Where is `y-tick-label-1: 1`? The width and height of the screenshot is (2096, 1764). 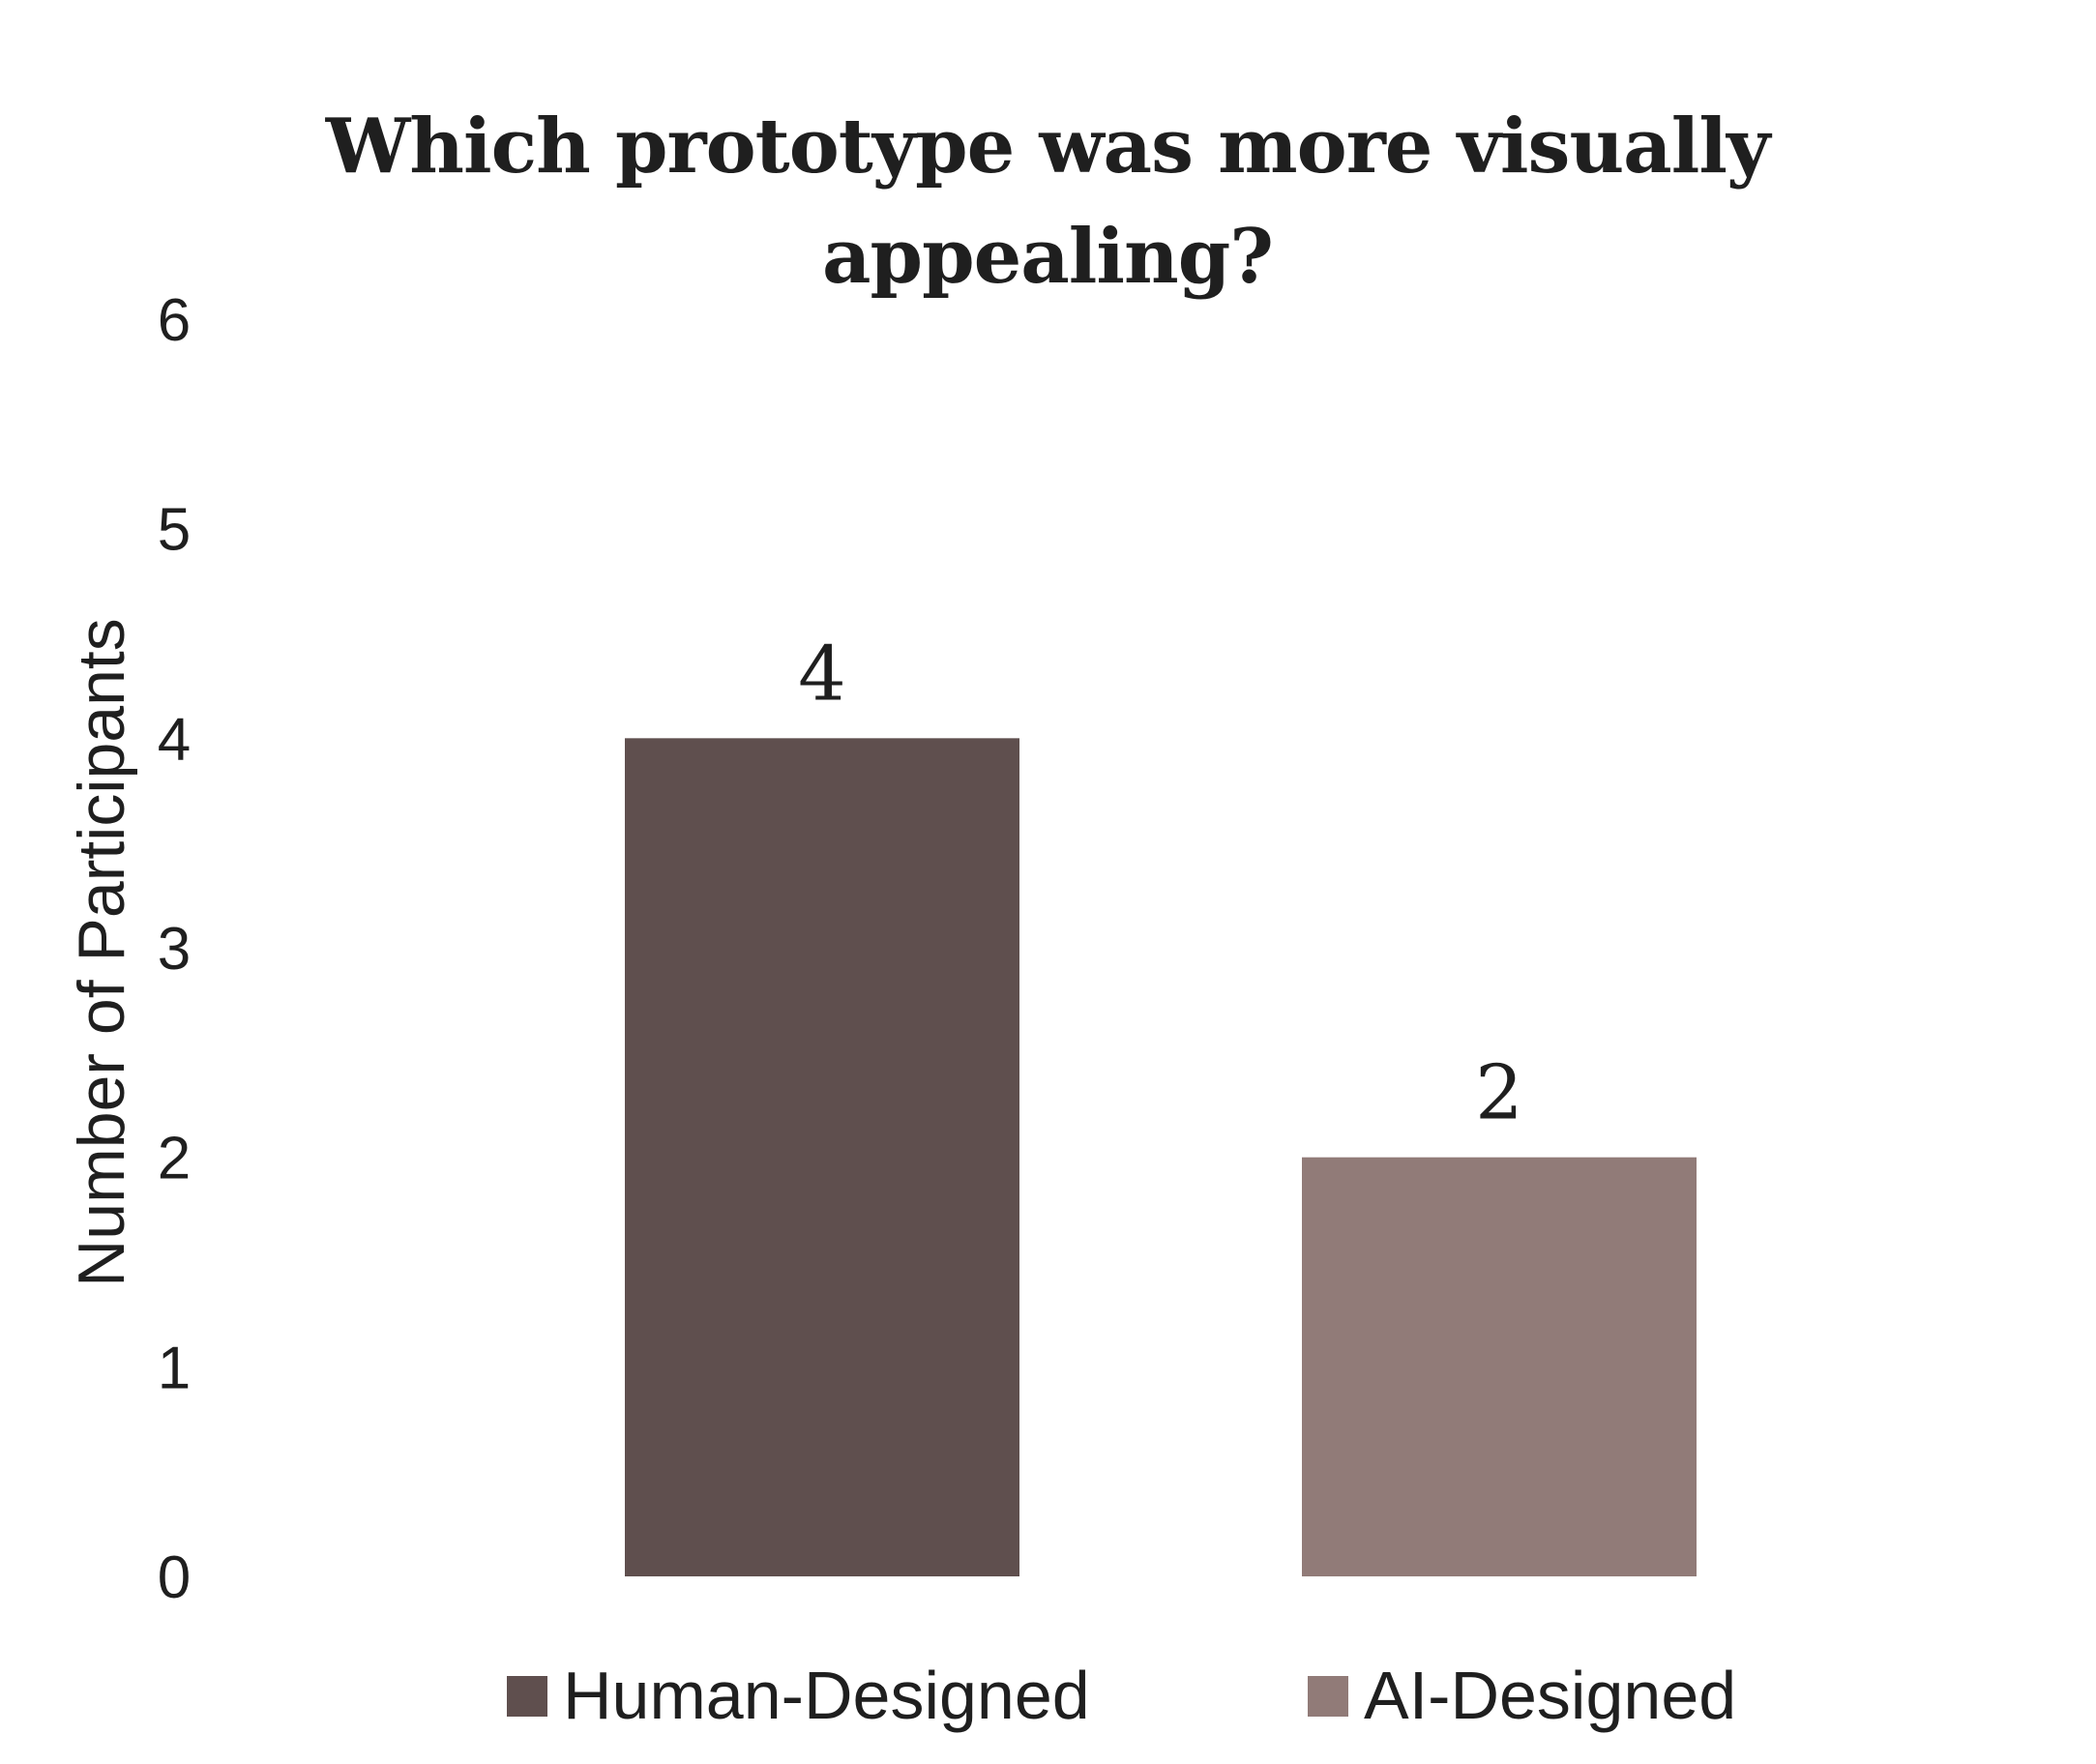 y-tick-label-1: 1 is located at coordinates (174, 1368).